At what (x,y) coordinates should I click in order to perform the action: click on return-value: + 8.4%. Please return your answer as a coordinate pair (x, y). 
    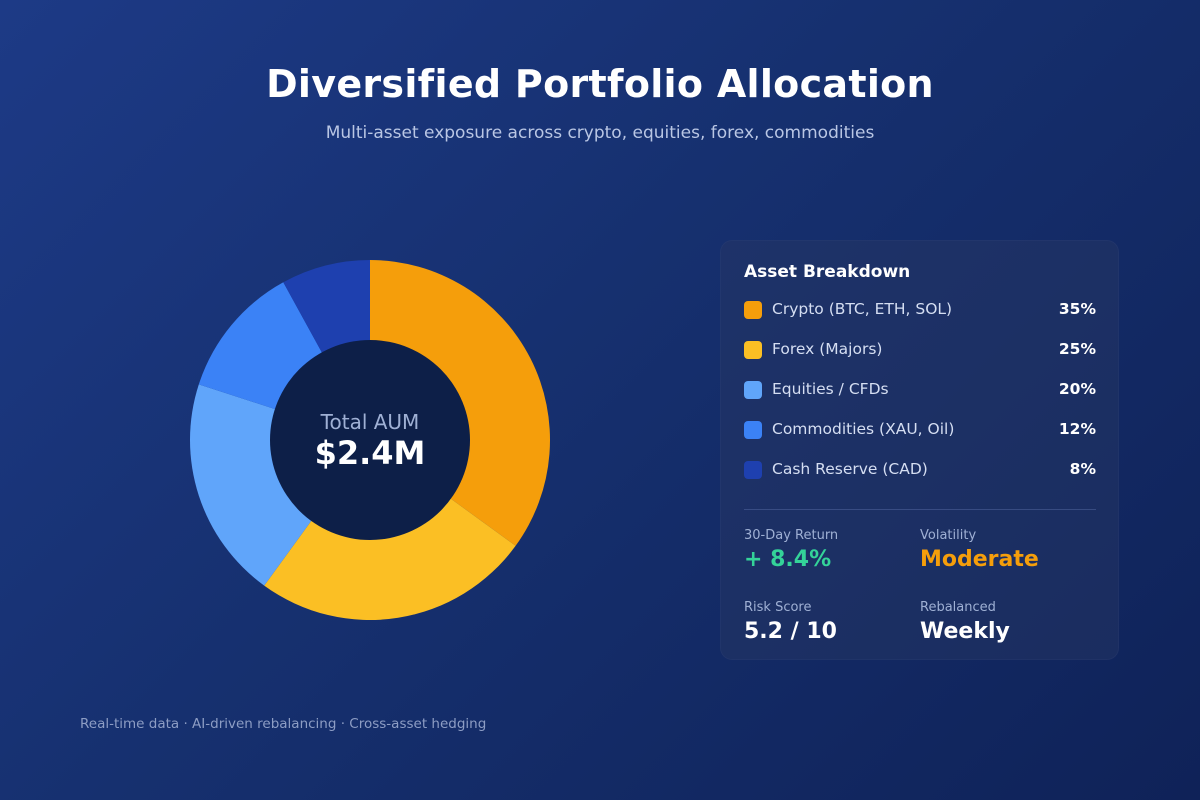
    Looking at the image, I should click on (788, 559).